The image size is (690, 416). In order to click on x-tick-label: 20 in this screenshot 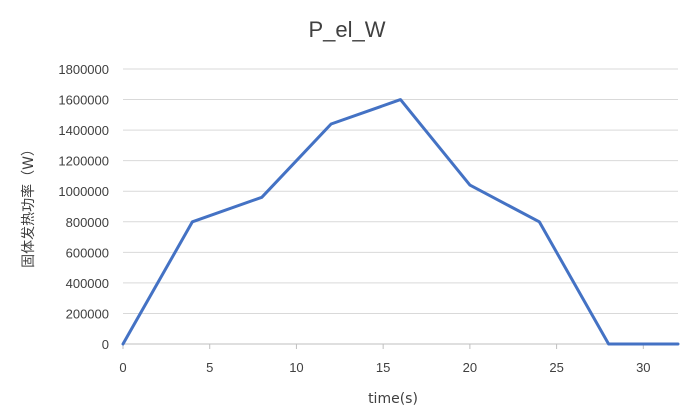, I will do `click(470, 367)`.